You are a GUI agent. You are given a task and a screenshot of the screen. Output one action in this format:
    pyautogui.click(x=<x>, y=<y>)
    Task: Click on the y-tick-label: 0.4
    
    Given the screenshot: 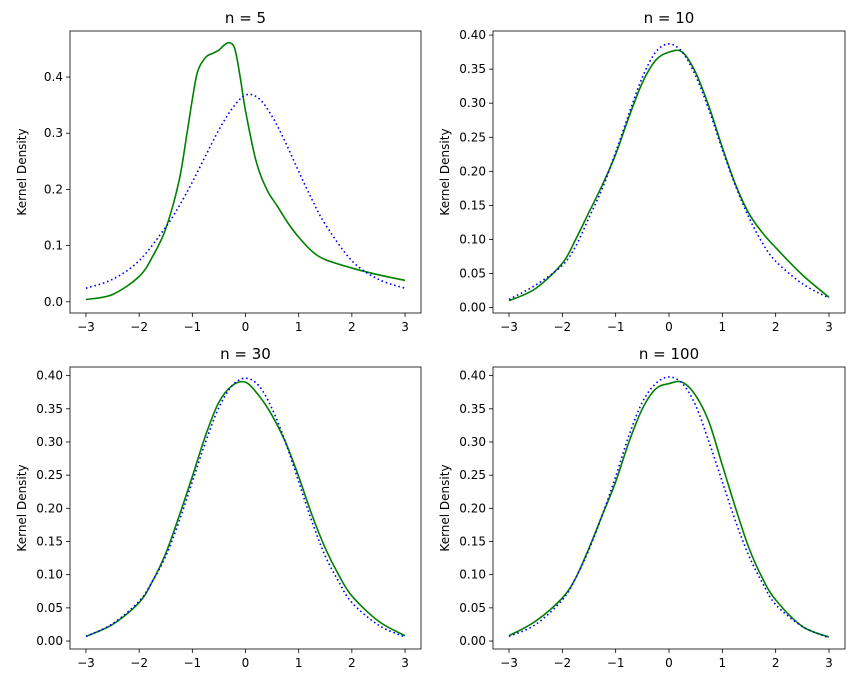 What is the action you would take?
    pyautogui.click(x=53, y=77)
    